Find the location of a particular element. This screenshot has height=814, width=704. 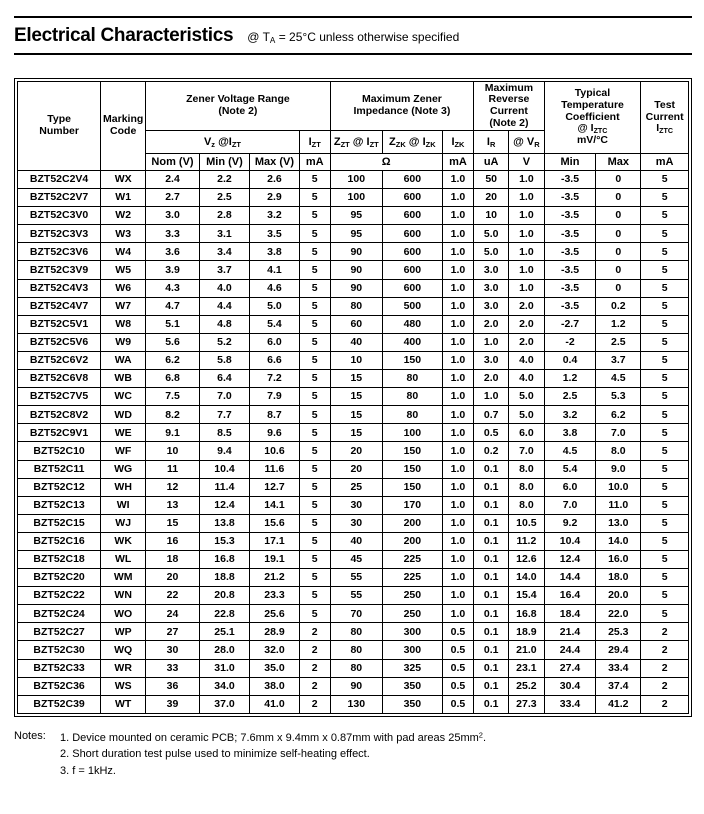

cell-marking-code: WK is located at coordinates (123, 541).